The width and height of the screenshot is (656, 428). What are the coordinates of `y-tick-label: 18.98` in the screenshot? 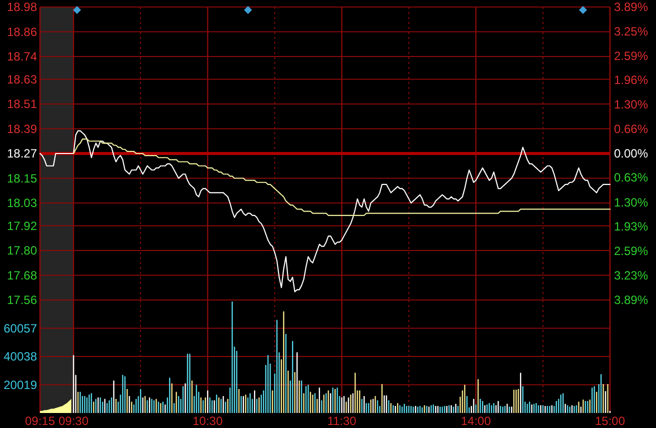 It's located at (22, 7).